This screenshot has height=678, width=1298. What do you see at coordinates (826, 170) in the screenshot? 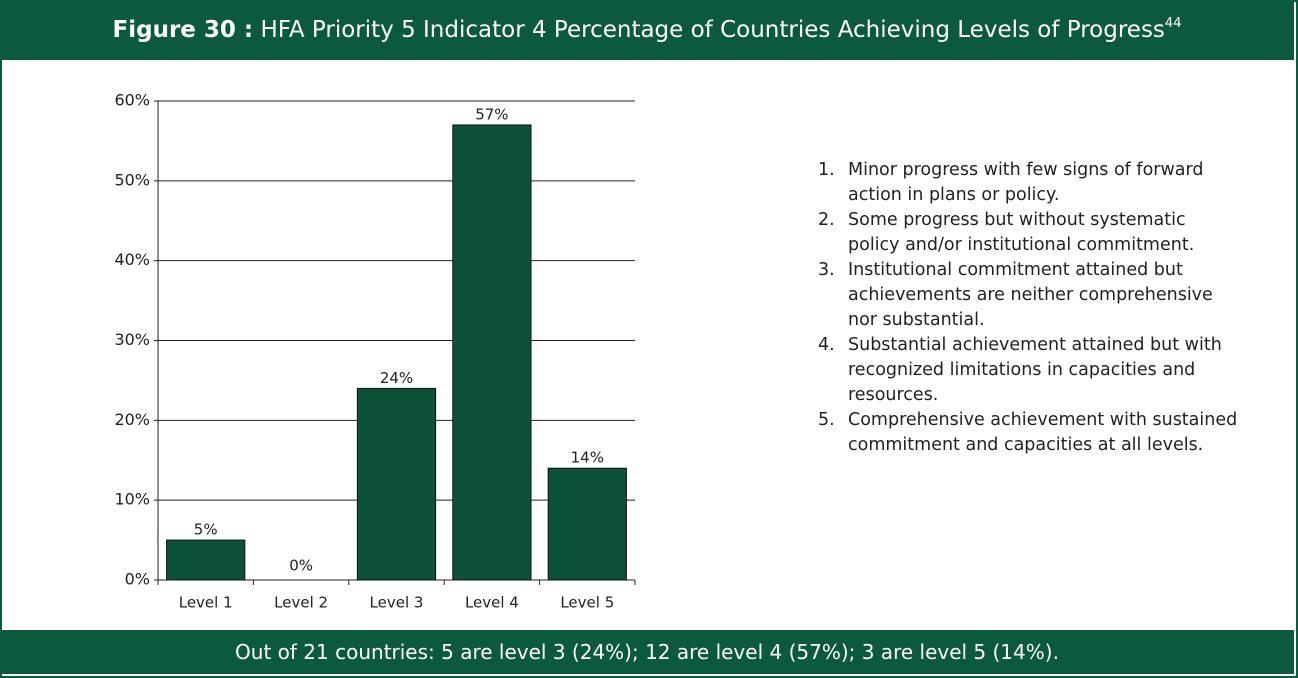
I see `note-number: 1.` at bounding box center [826, 170].